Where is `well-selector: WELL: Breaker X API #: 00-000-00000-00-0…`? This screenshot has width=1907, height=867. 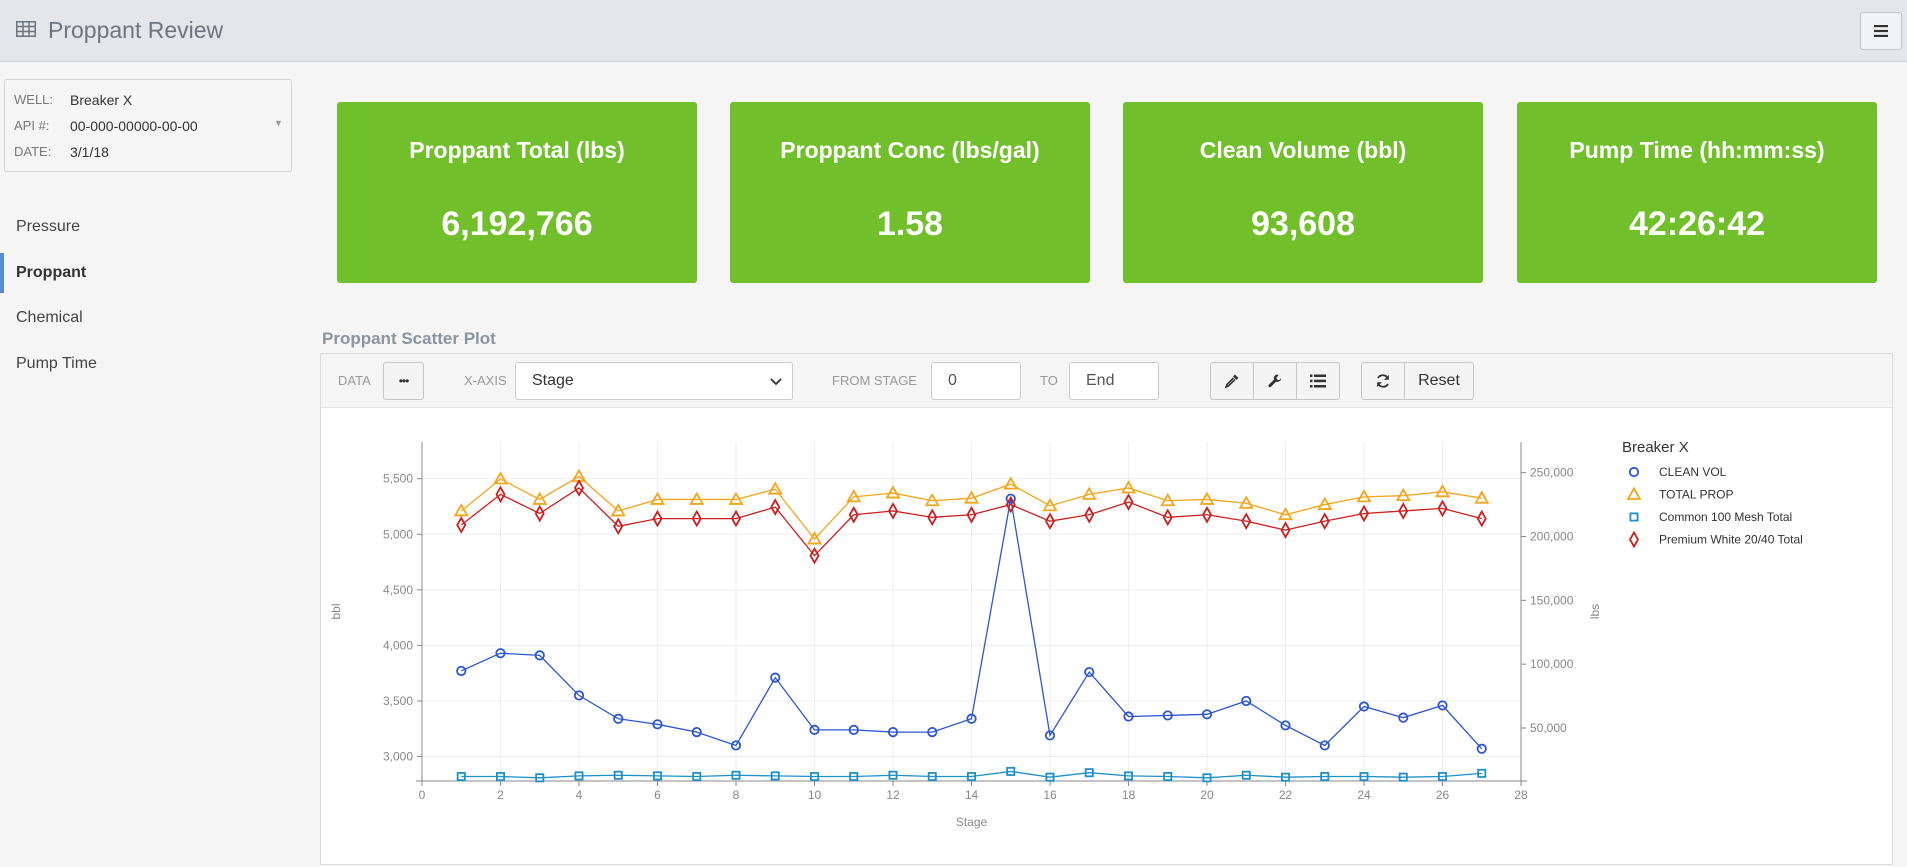
well-selector: WELL: Breaker X API #: 00-000-00000-00-0… is located at coordinates (148, 125).